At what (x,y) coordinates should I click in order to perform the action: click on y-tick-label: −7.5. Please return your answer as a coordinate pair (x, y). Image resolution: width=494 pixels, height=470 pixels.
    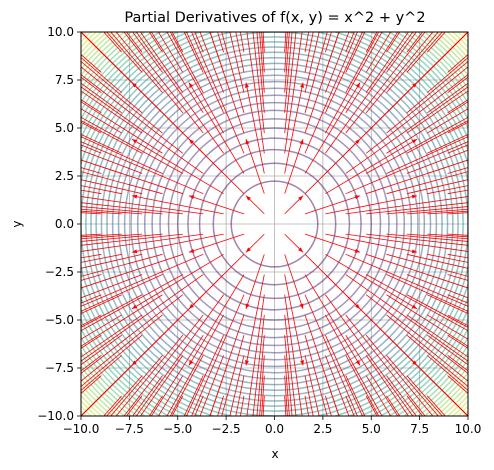
    Looking at the image, I should click on (59, 368).